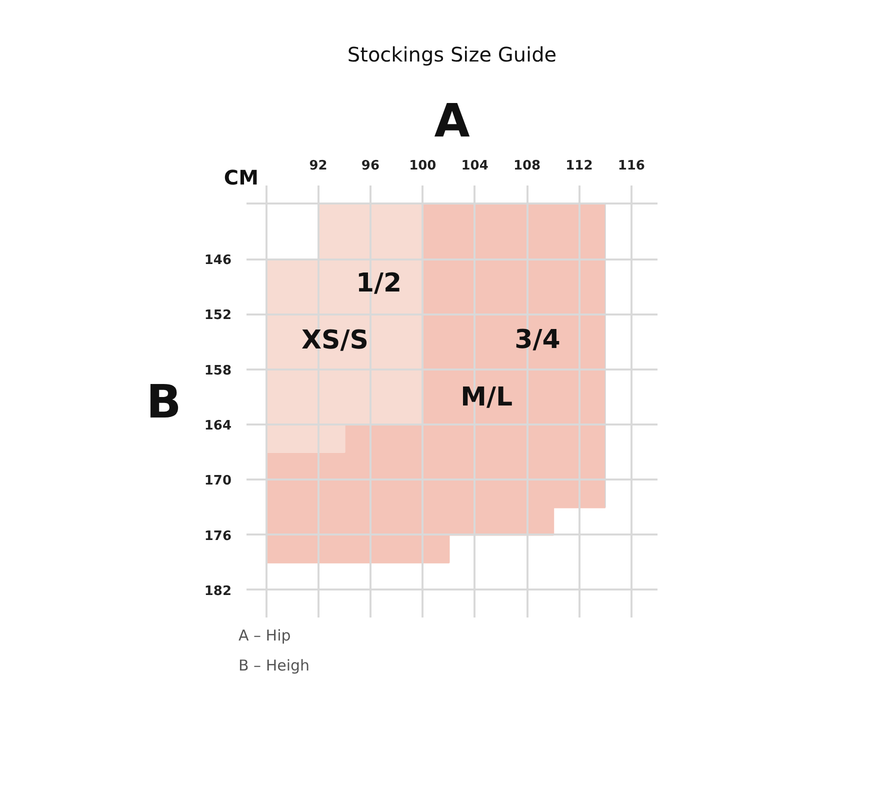 The image size is (874, 800). Describe the element at coordinates (474, 166) in the screenshot. I see `x-tick-label: 104` at that location.